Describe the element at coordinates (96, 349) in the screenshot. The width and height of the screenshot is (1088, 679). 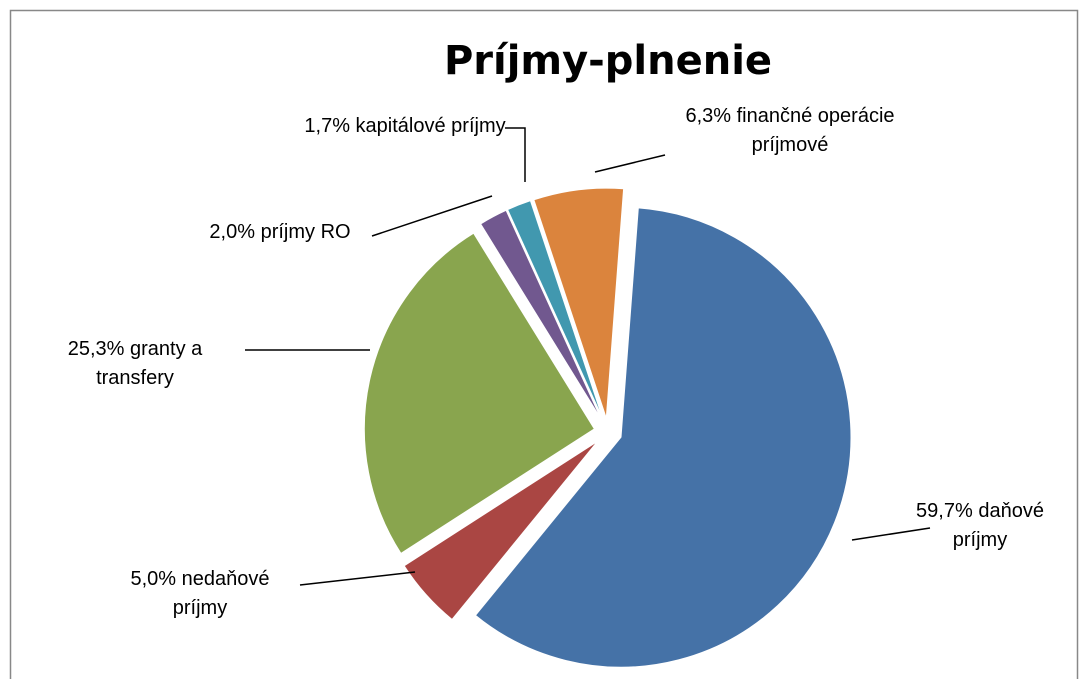
I see `value-label: 25,3%` at that location.